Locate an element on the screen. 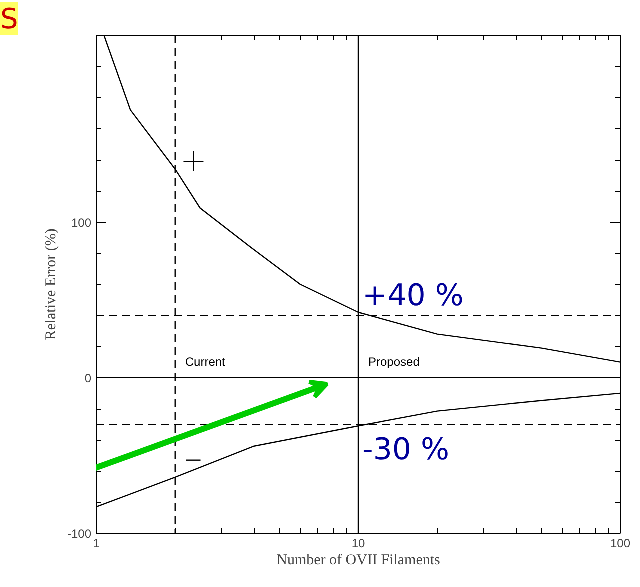 Image resolution: width=640 pixels, height=587 pixels. text: S is located at coordinates (9, 19).